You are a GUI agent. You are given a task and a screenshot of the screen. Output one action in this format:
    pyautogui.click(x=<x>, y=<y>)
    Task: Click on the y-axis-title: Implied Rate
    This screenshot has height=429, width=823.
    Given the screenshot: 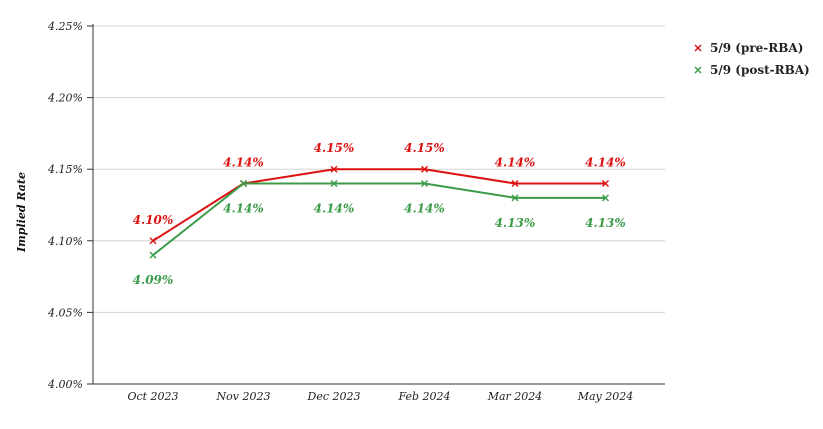 What is the action you would take?
    pyautogui.click(x=21, y=212)
    